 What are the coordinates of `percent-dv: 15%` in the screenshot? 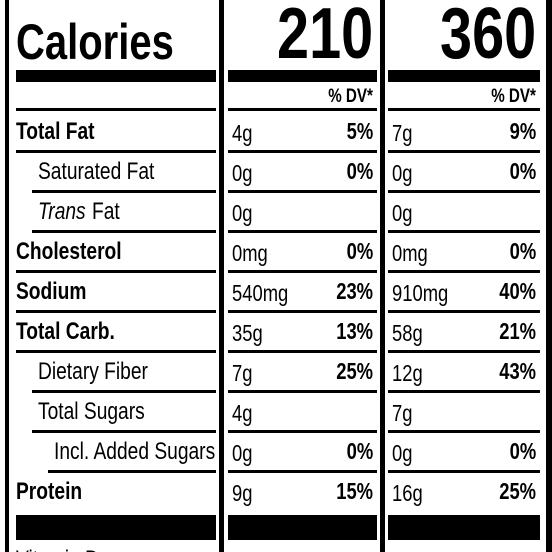 It's located at (354, 491).